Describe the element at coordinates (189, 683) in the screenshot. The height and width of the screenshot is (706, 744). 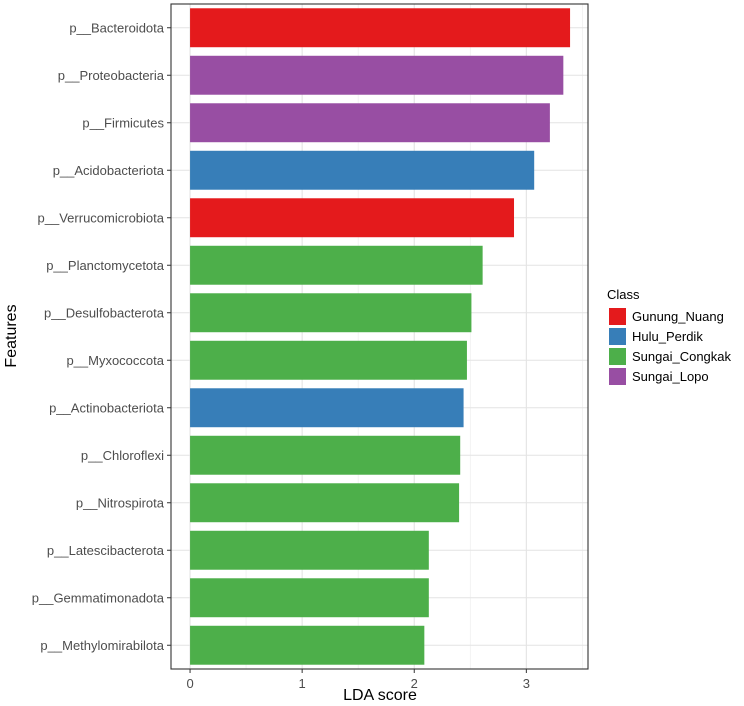
I see `x-tick-label: 0` at that location.